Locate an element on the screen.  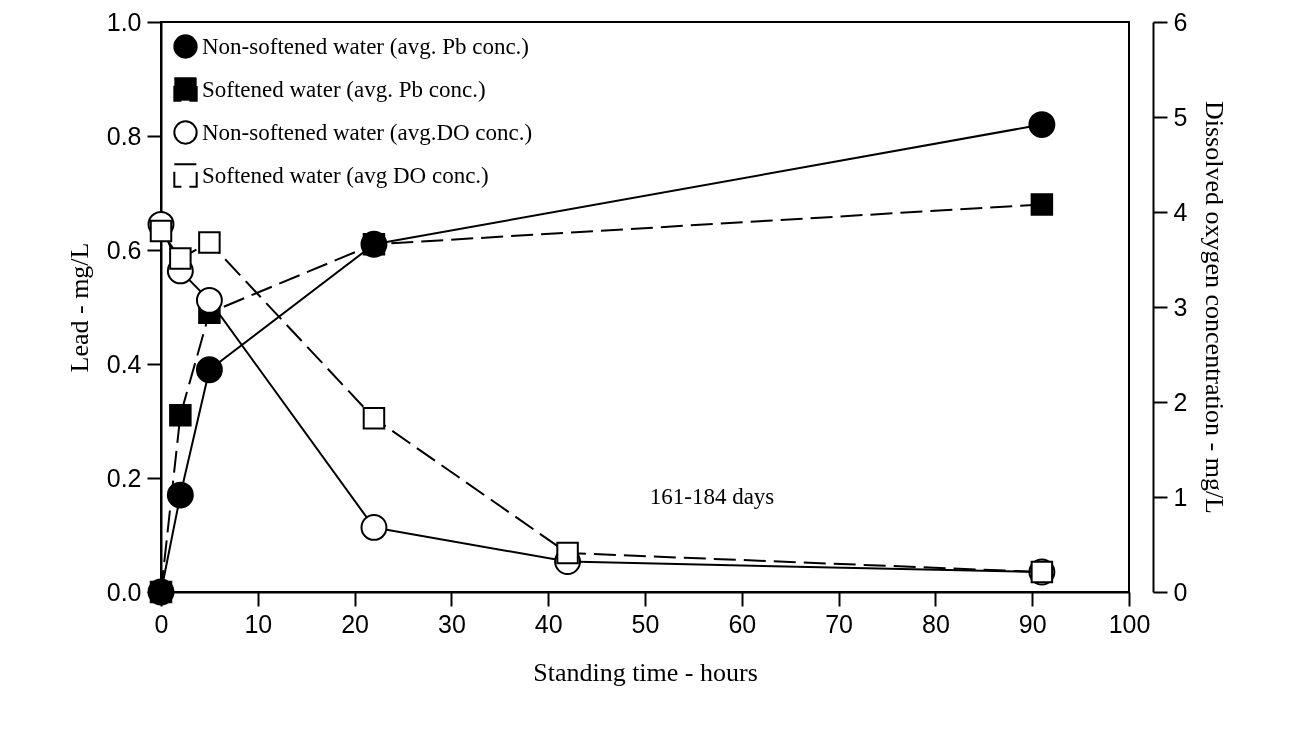
y2-tick-label: 0 is located at coordinates (1180, 591).